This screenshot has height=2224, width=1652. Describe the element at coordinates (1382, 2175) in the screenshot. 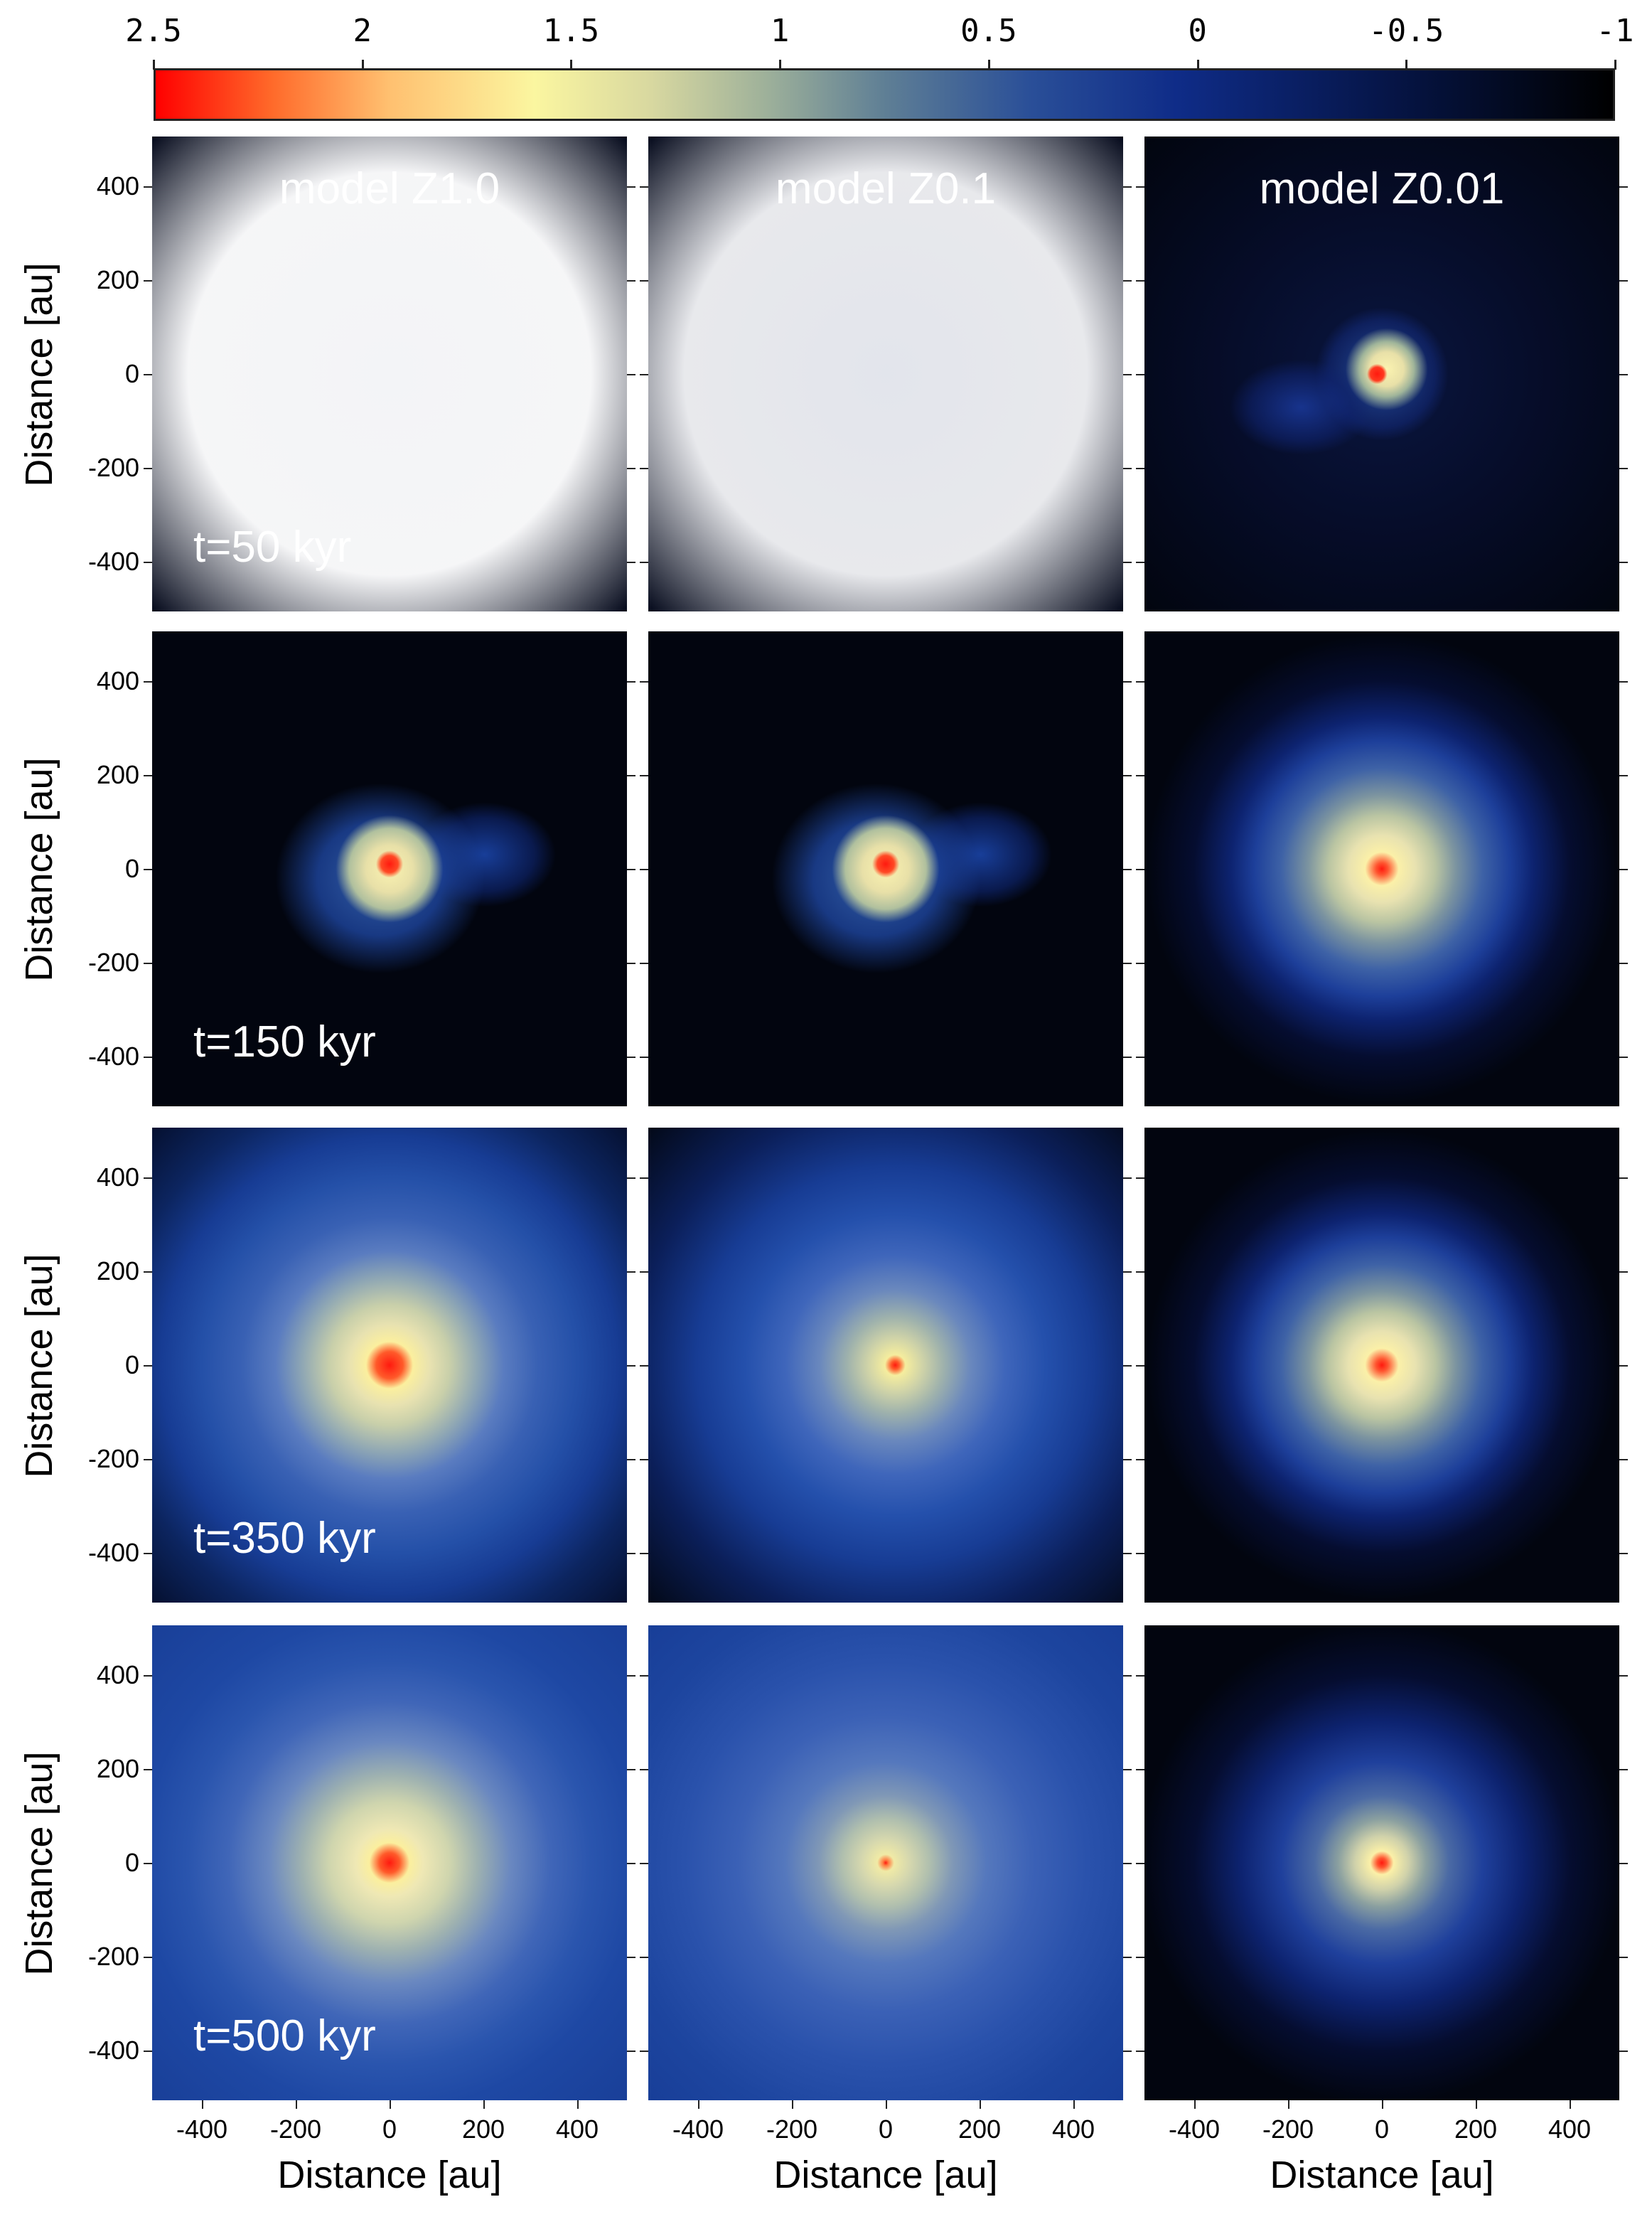

I see `x-axis-label: Distance [au]` at that location.